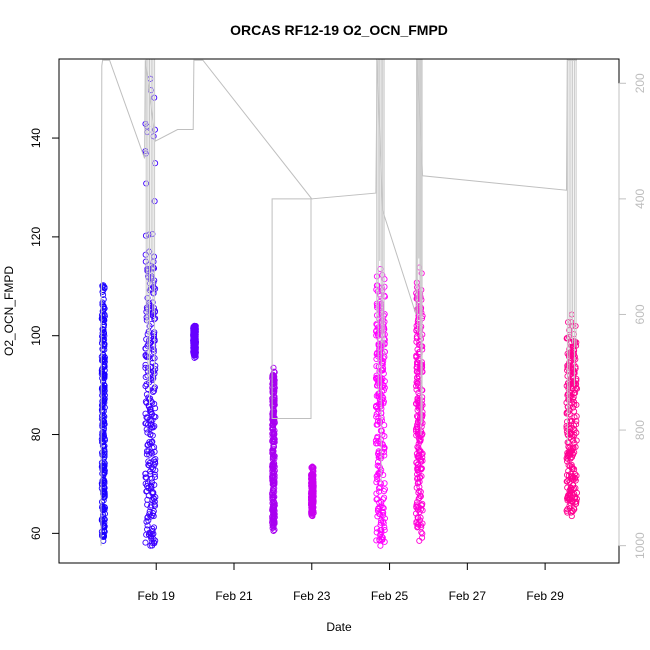 The image size is (650, 650). Describe the element at coordinates (640, 545) in the screenshot. I see `y2-tick-label: 1000` at that location.